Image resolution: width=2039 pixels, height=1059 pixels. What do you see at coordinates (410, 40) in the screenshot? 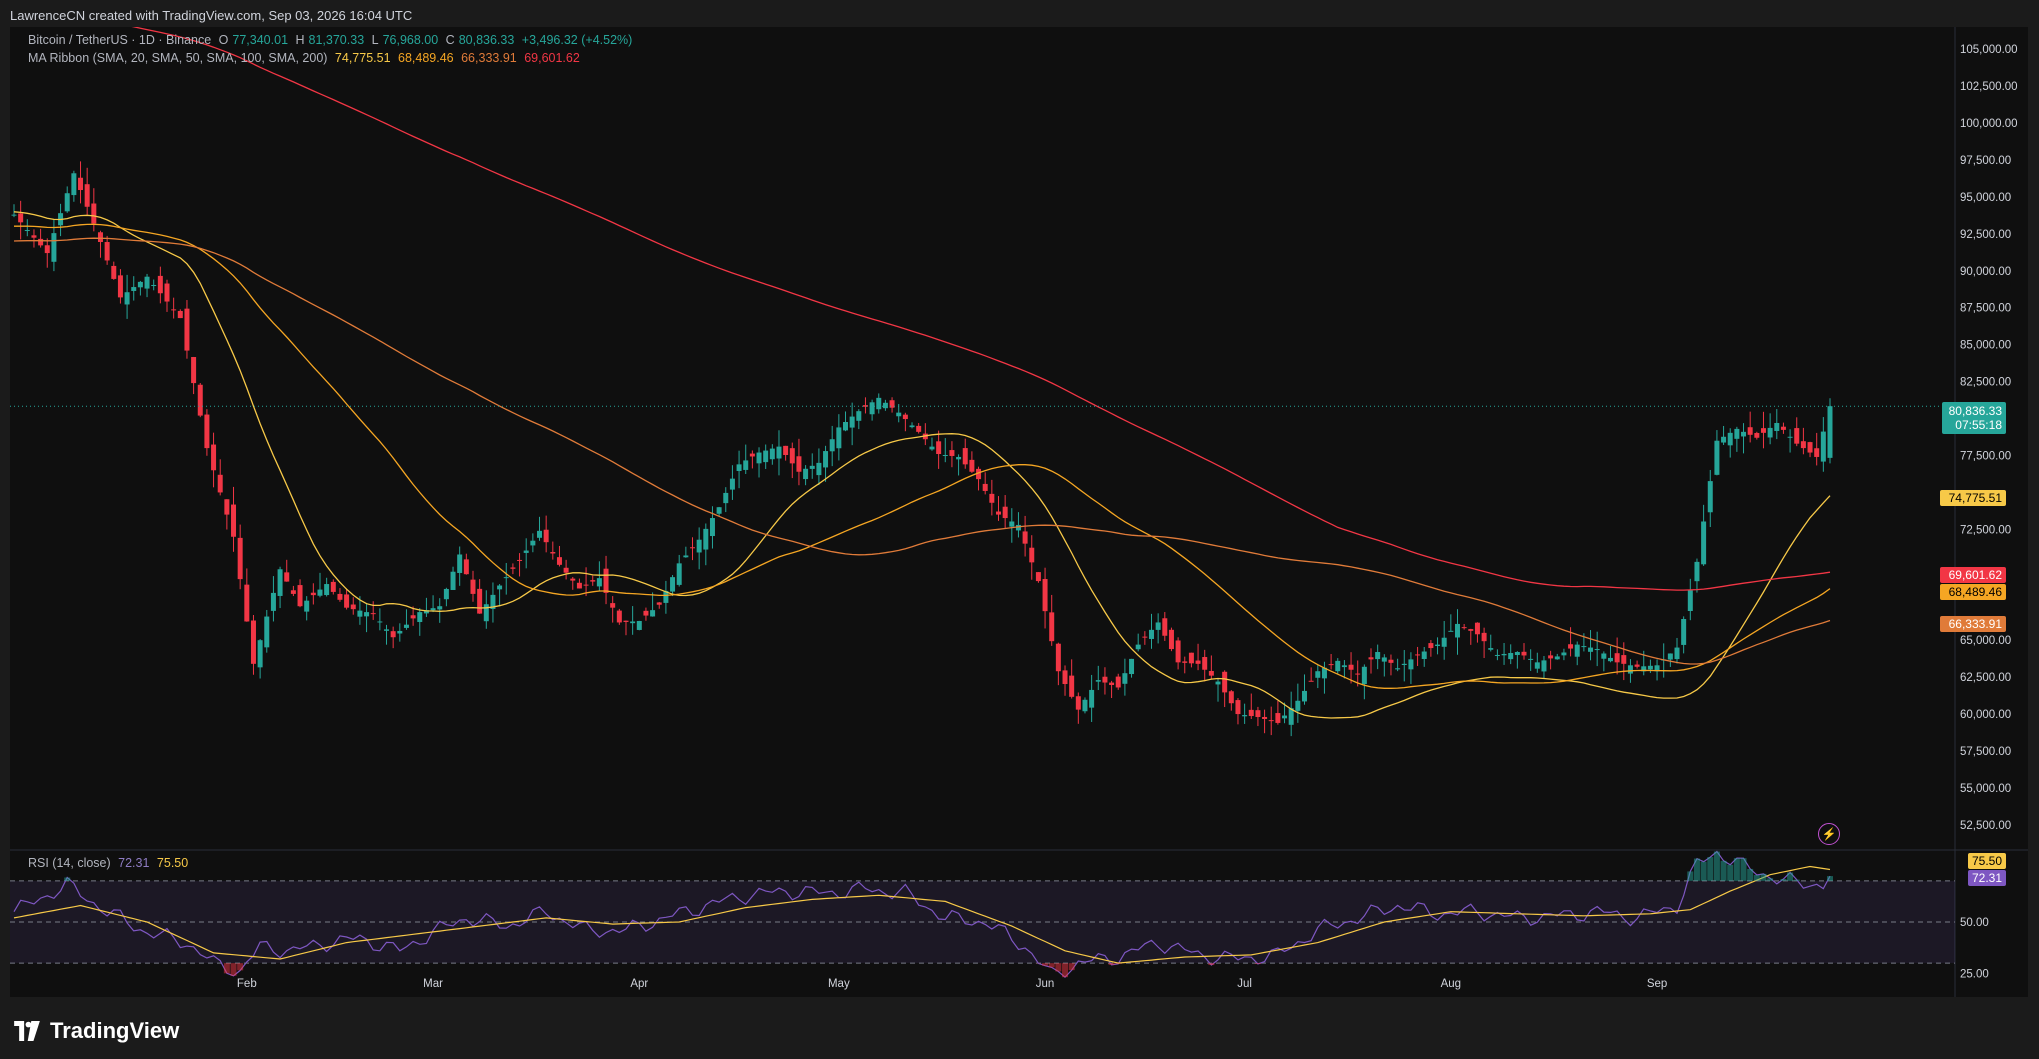
I see `low-value: 76,968.00` at bounding box center [410, 40].